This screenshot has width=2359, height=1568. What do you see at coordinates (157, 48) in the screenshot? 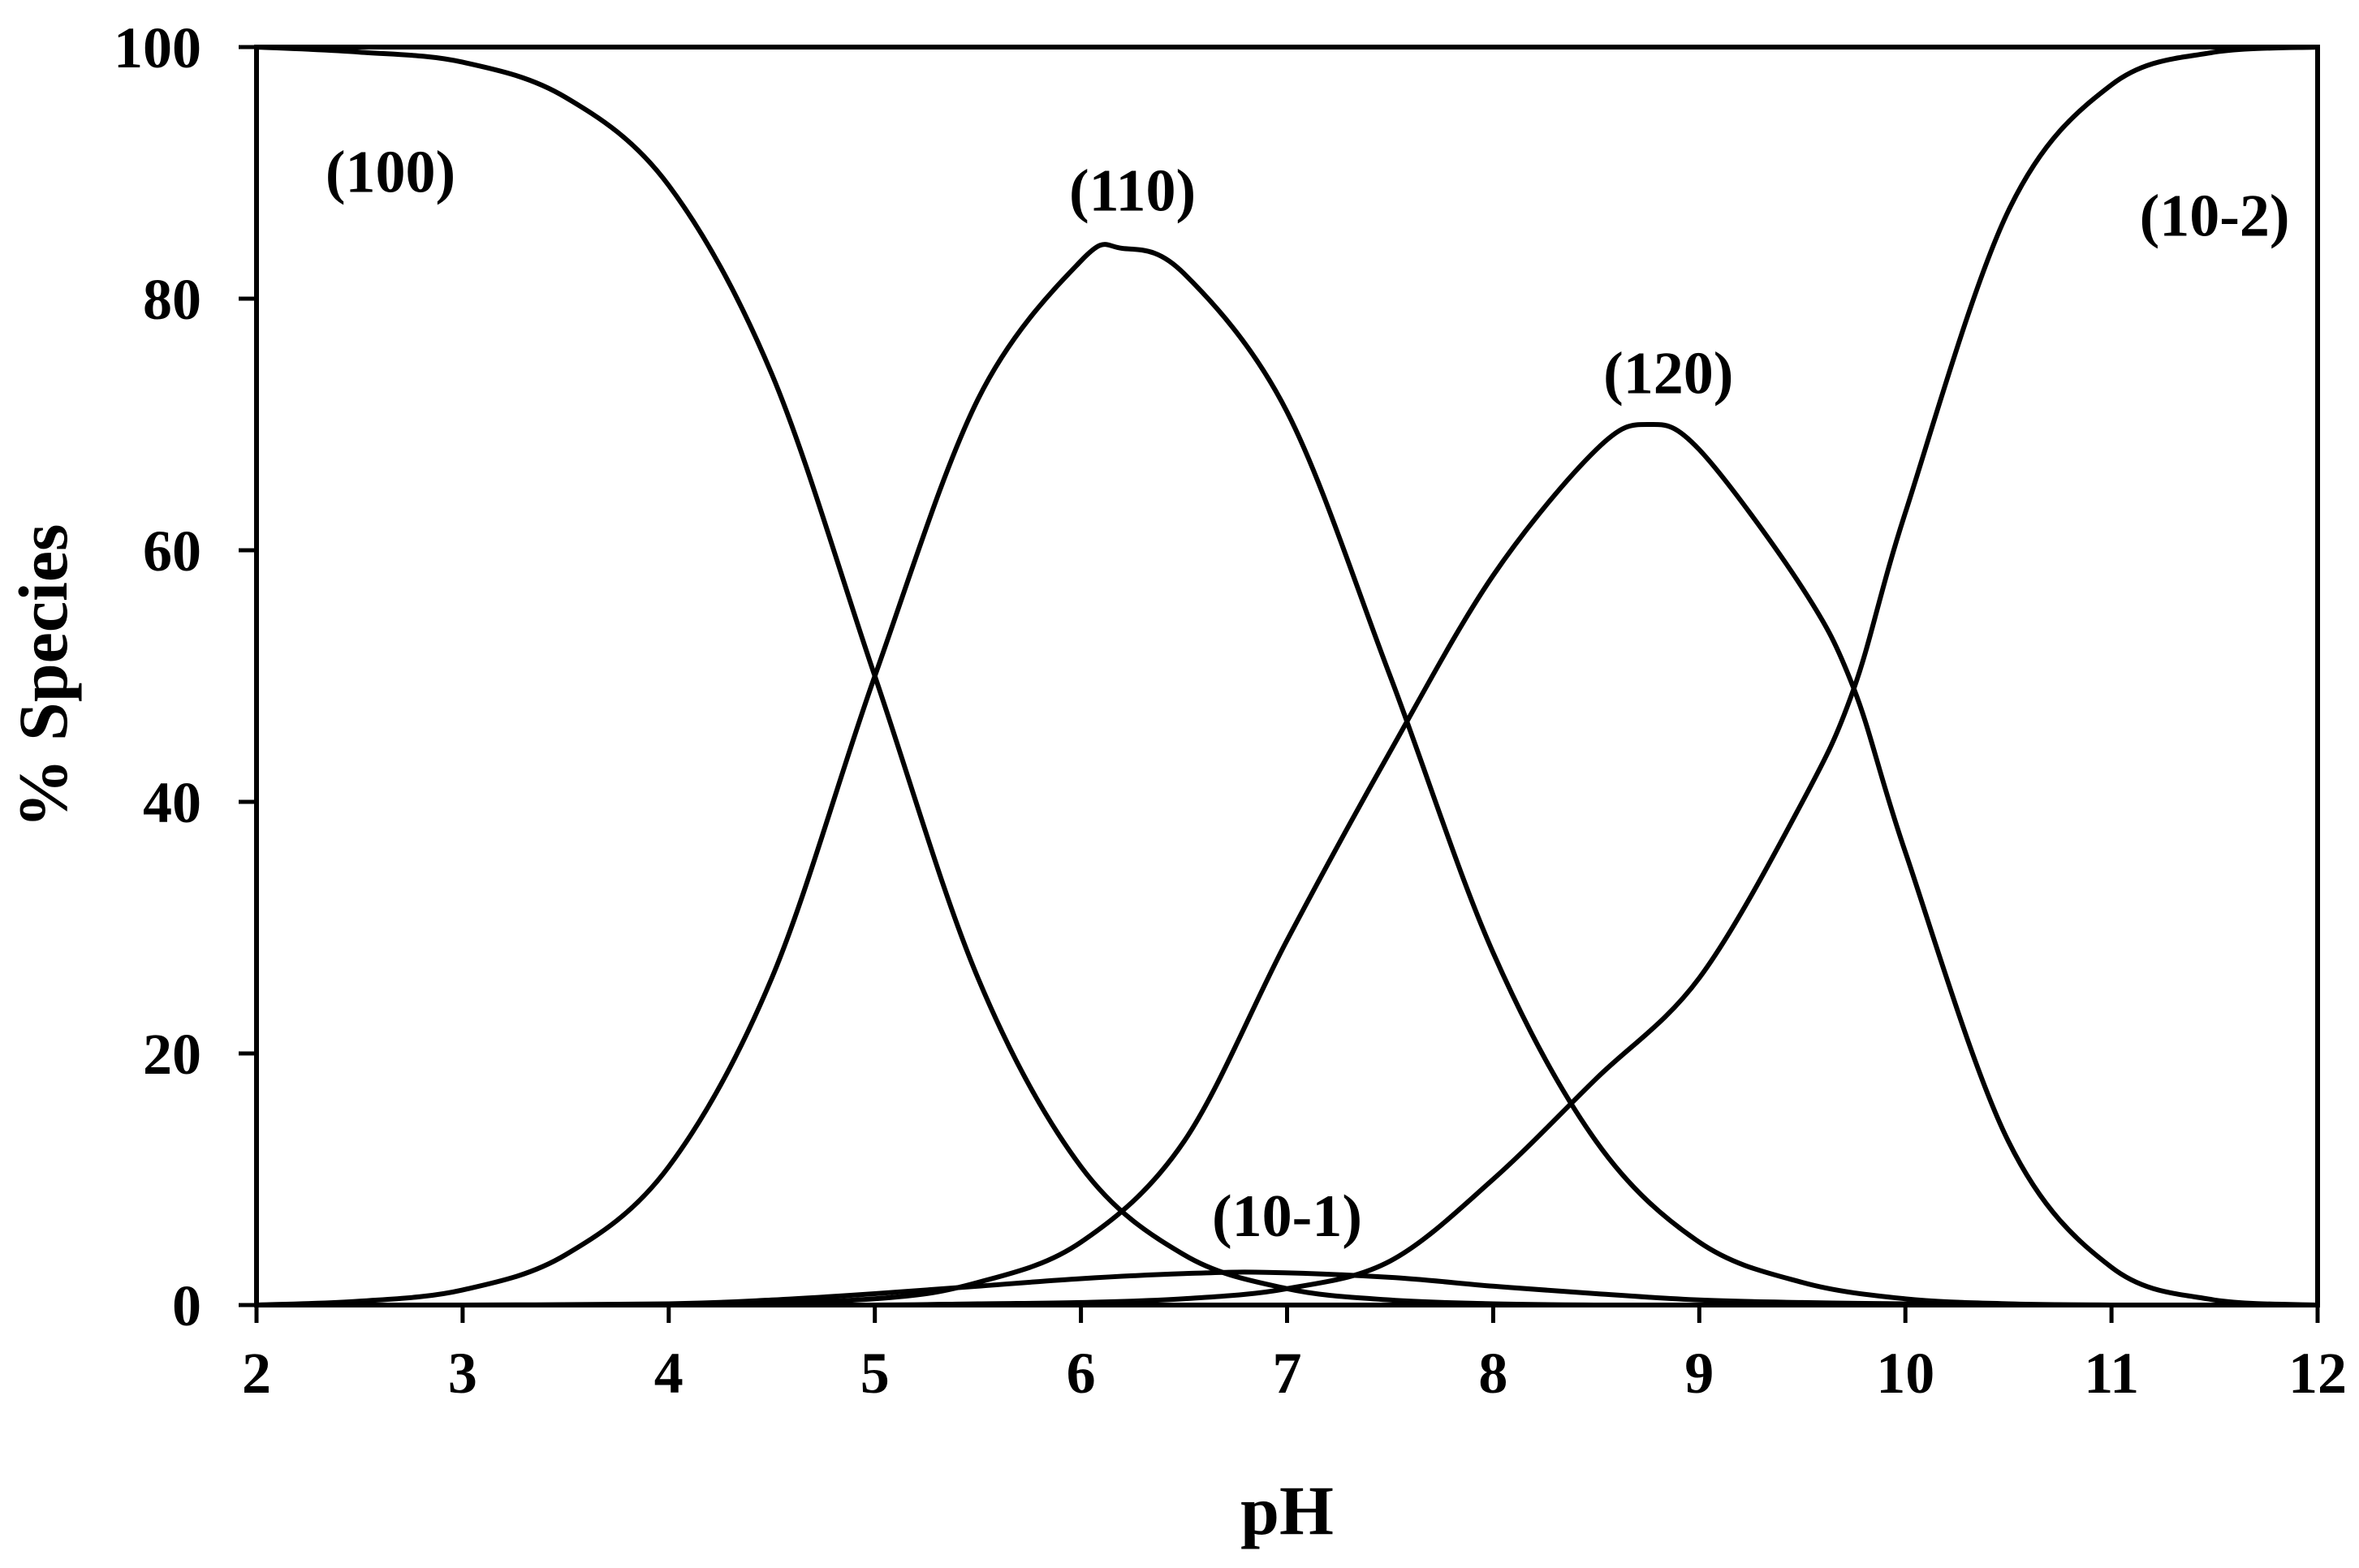
I see `y-tick-label: 100` at bounding box center [157, 48].